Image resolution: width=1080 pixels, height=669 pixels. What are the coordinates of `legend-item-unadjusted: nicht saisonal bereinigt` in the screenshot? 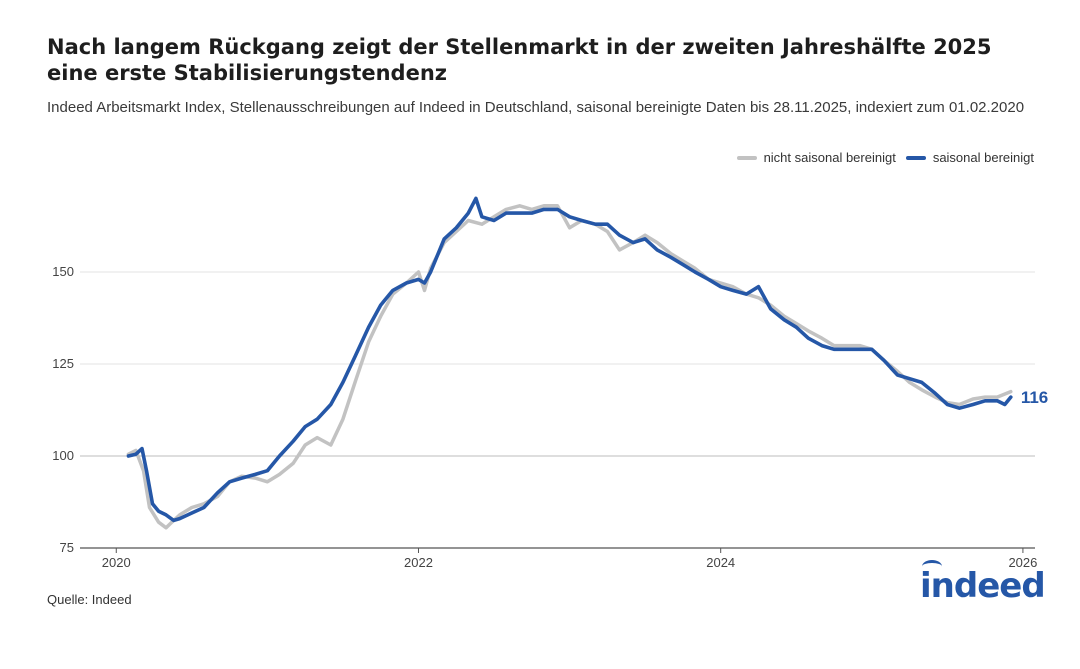 It's located at (816, 157).